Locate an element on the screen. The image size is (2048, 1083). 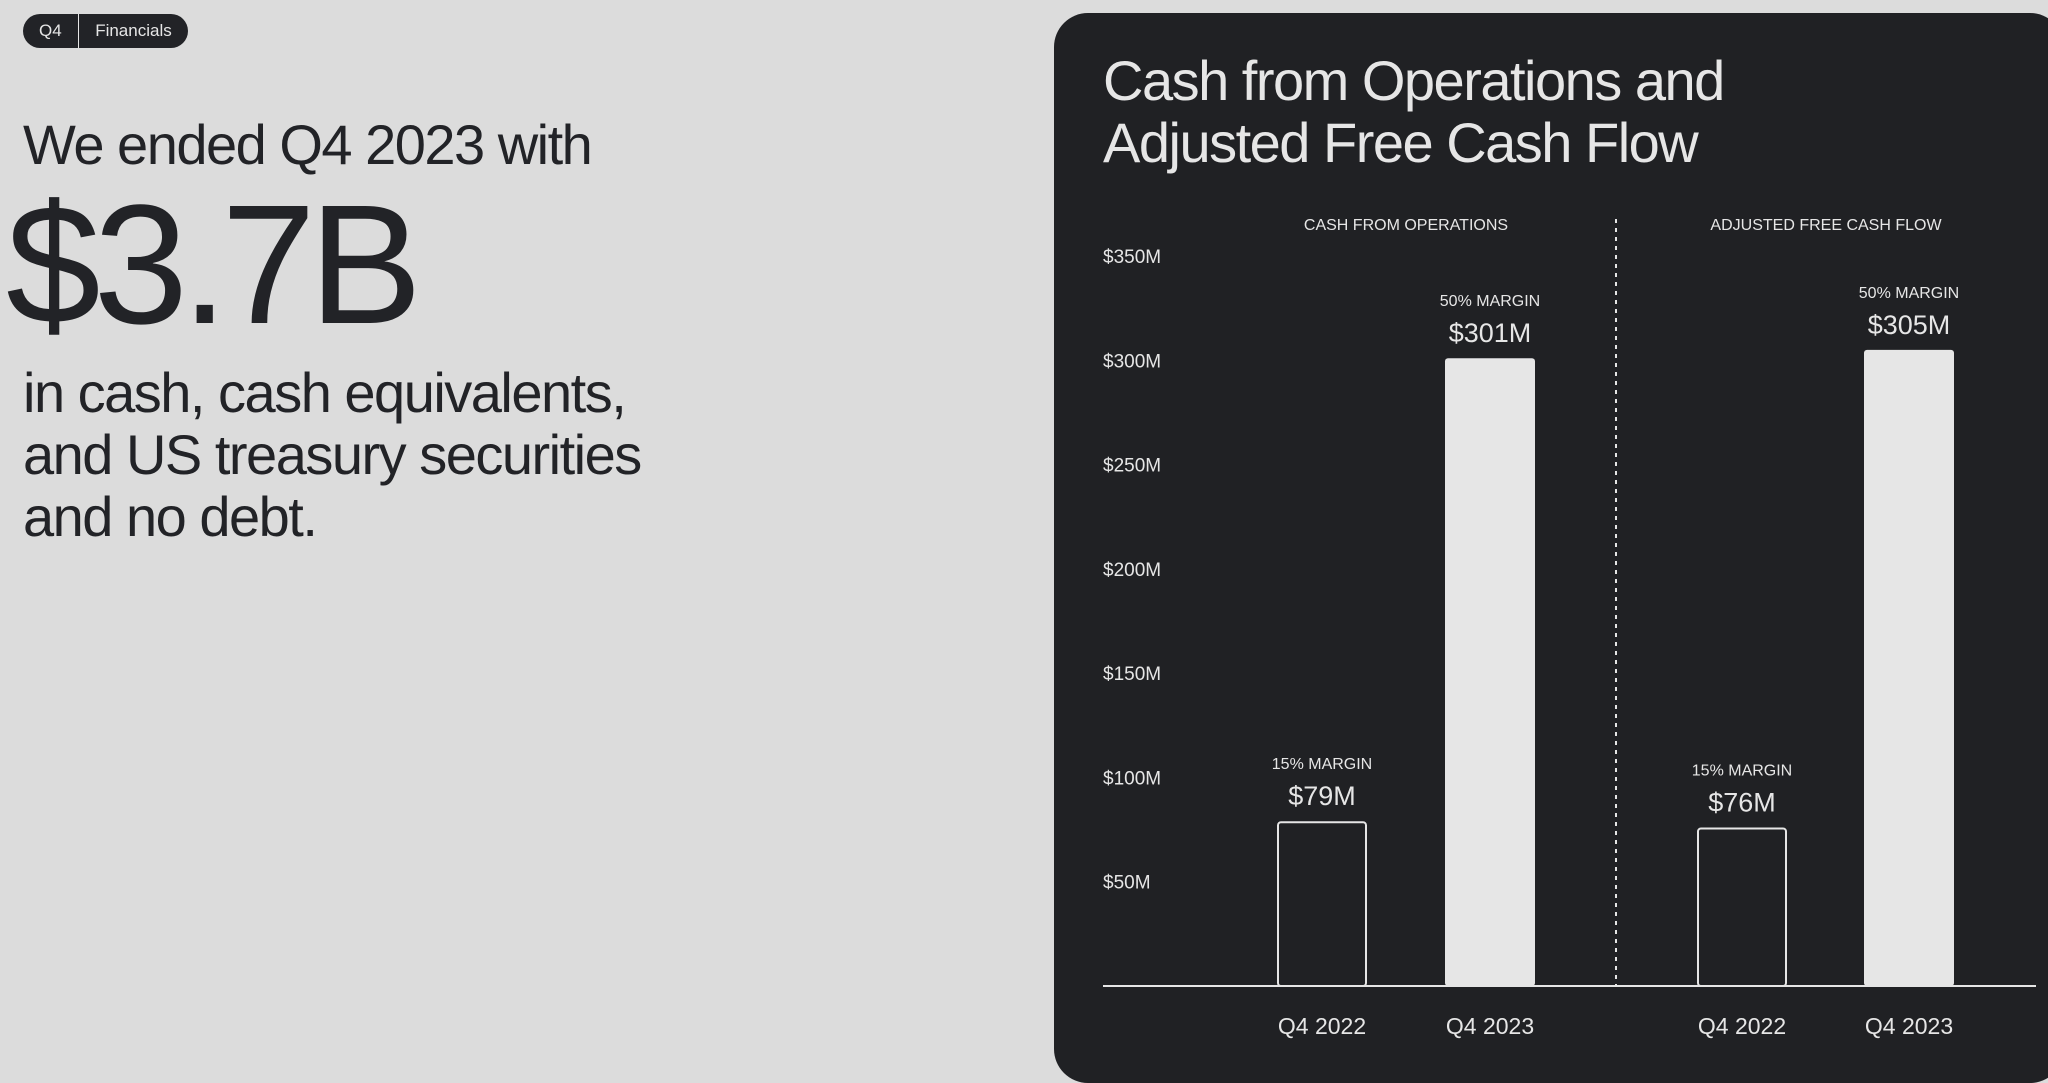
section-tag: Q4 Financials is located at coordinates (105, 31).